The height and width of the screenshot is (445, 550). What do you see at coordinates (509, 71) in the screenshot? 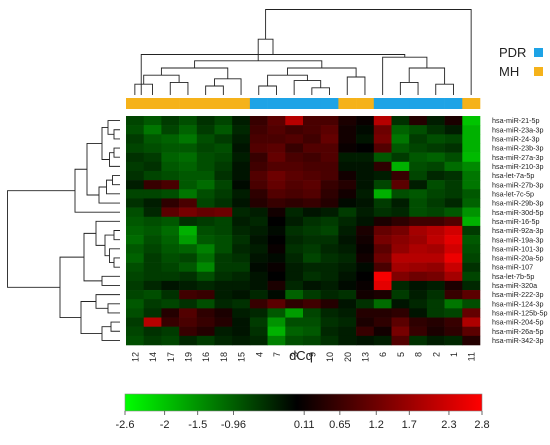
I see `legend-label: MH` at bounding box center [509, 71].